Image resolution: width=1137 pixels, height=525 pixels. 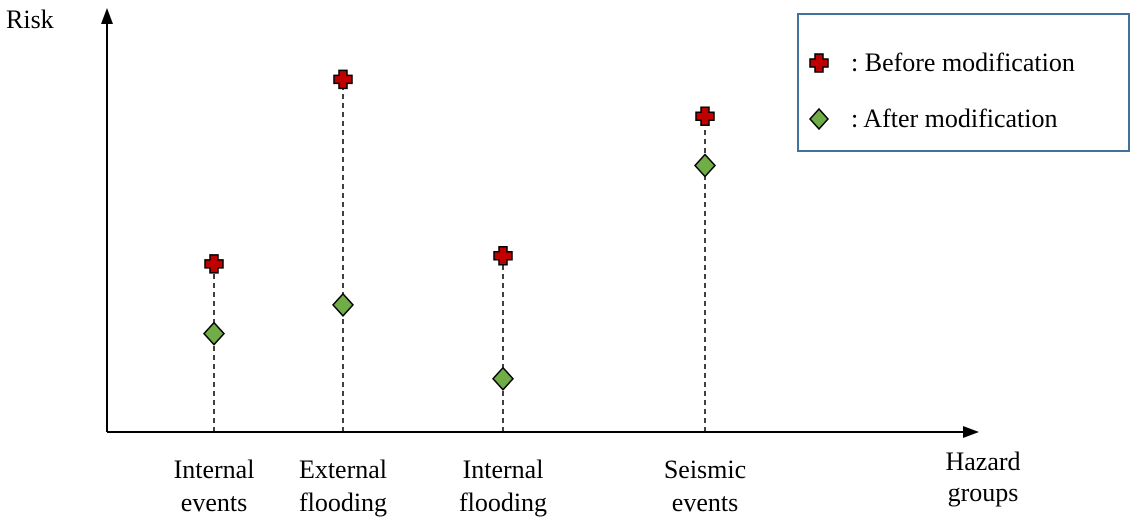 I want to click on legend-label-before: : Before modification, so click(x=963, y=62).